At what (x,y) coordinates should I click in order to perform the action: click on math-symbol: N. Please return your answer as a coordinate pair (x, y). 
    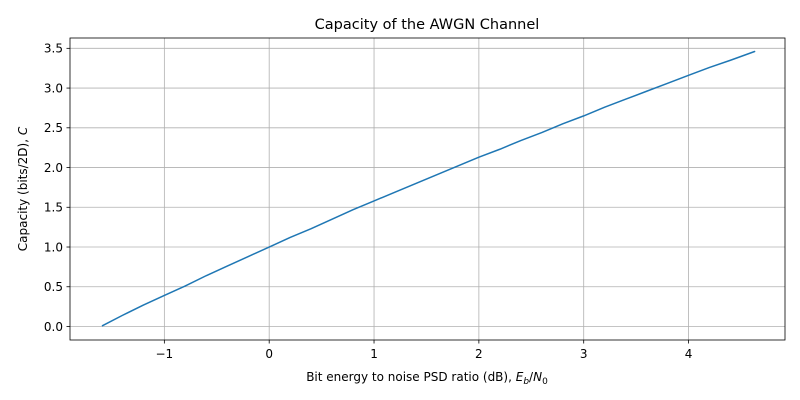
    Looking at the image, I should click on (537, 377).